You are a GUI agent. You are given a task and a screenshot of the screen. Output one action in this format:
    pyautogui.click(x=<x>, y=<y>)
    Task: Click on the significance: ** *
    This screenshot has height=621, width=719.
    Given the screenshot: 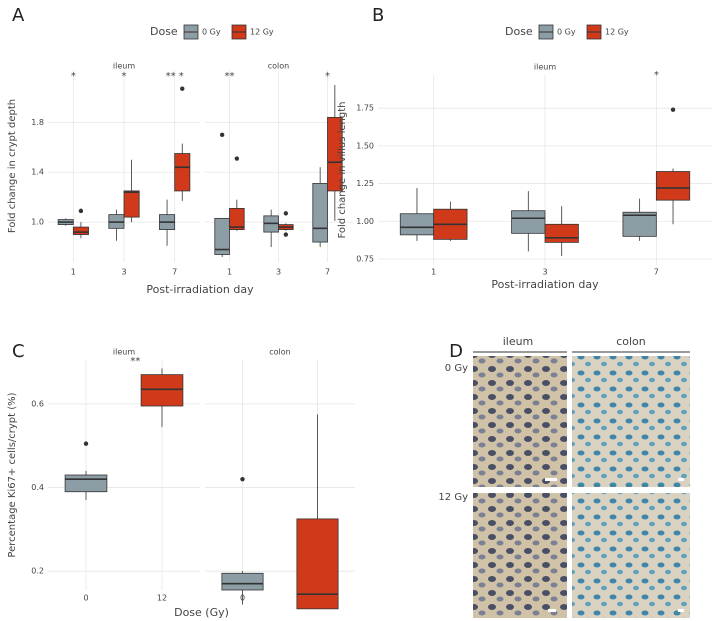 What is the action you would take?
    pyautogui.click(x=175, y=76)
    